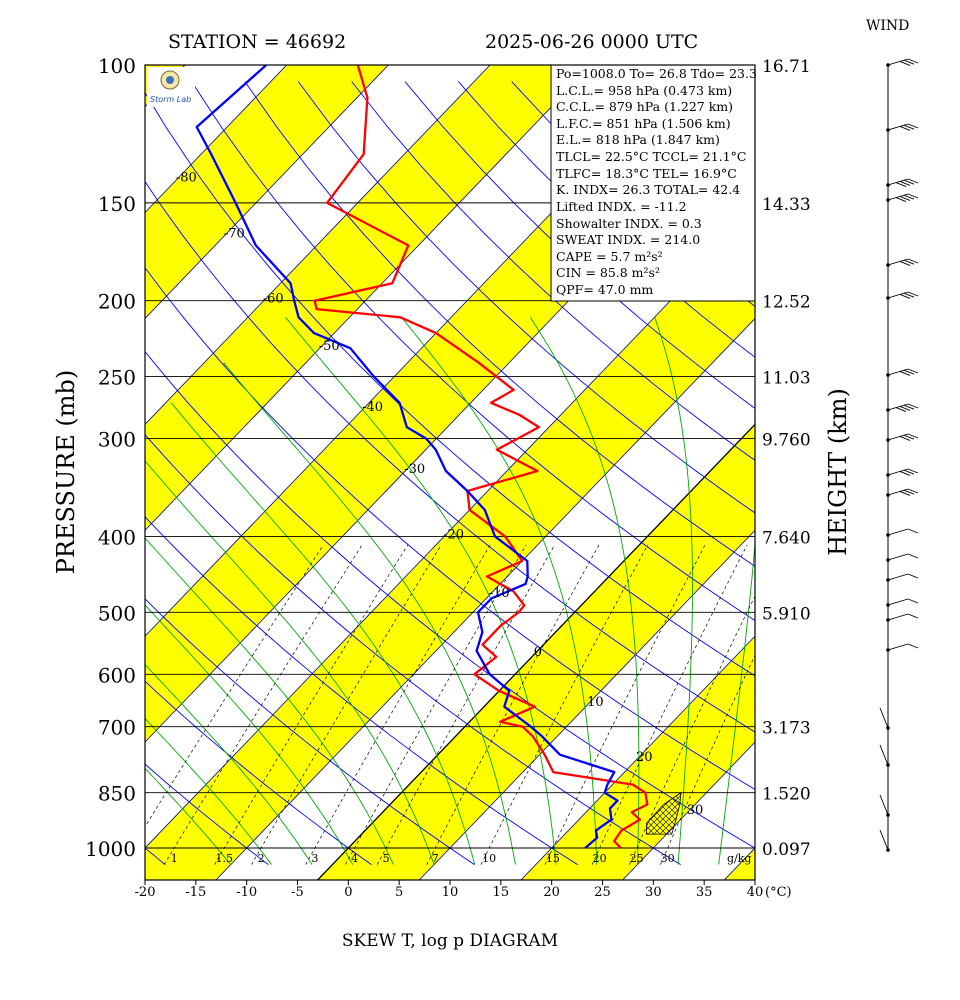 The image size is (960, 1000). Describe the element at coordinates (786, 441) in the screenshot. I see `height-tick-label: 9.760` at that location.